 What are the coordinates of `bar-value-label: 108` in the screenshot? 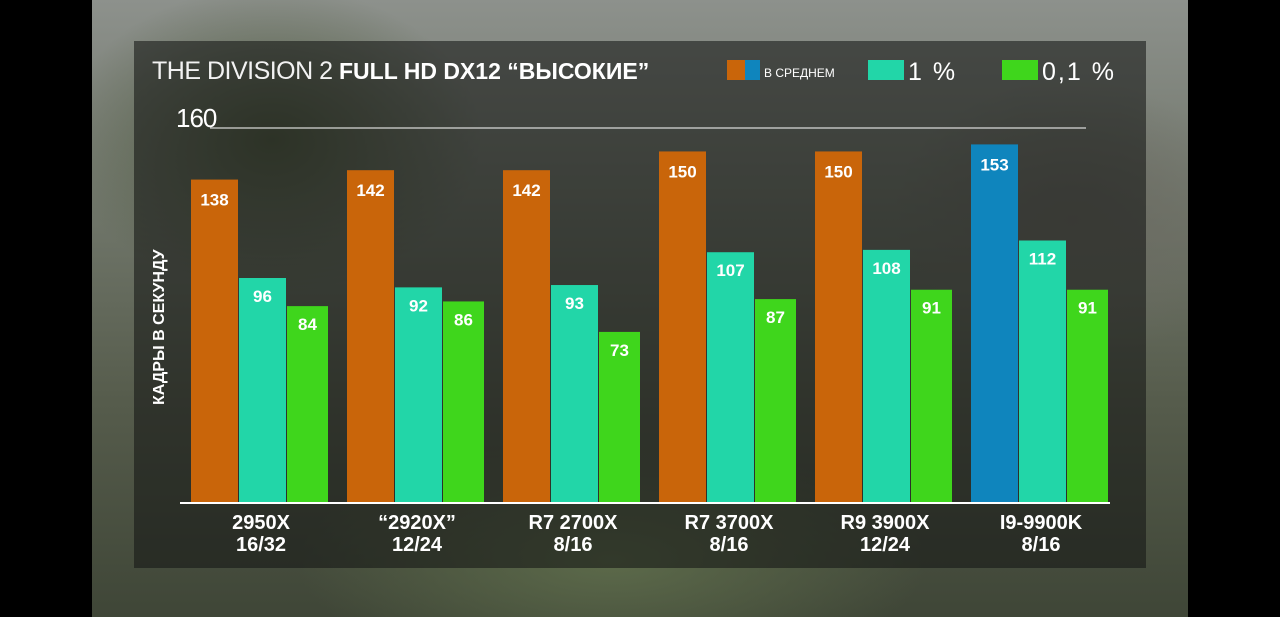 It's located at (886, 268).